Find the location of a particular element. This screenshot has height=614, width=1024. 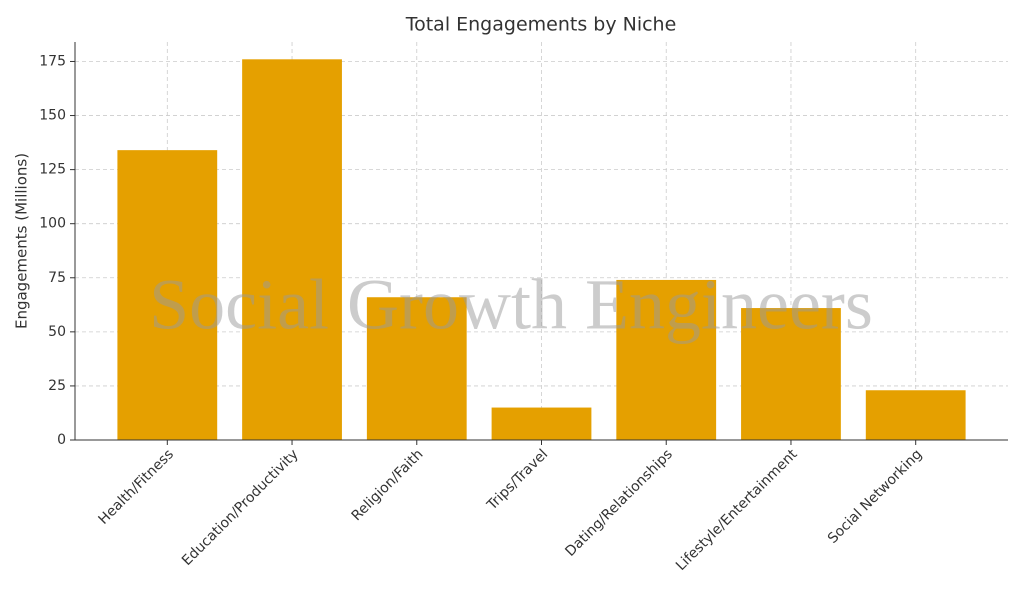

y-tick-label: 0 is located at coordinates (61, 440).